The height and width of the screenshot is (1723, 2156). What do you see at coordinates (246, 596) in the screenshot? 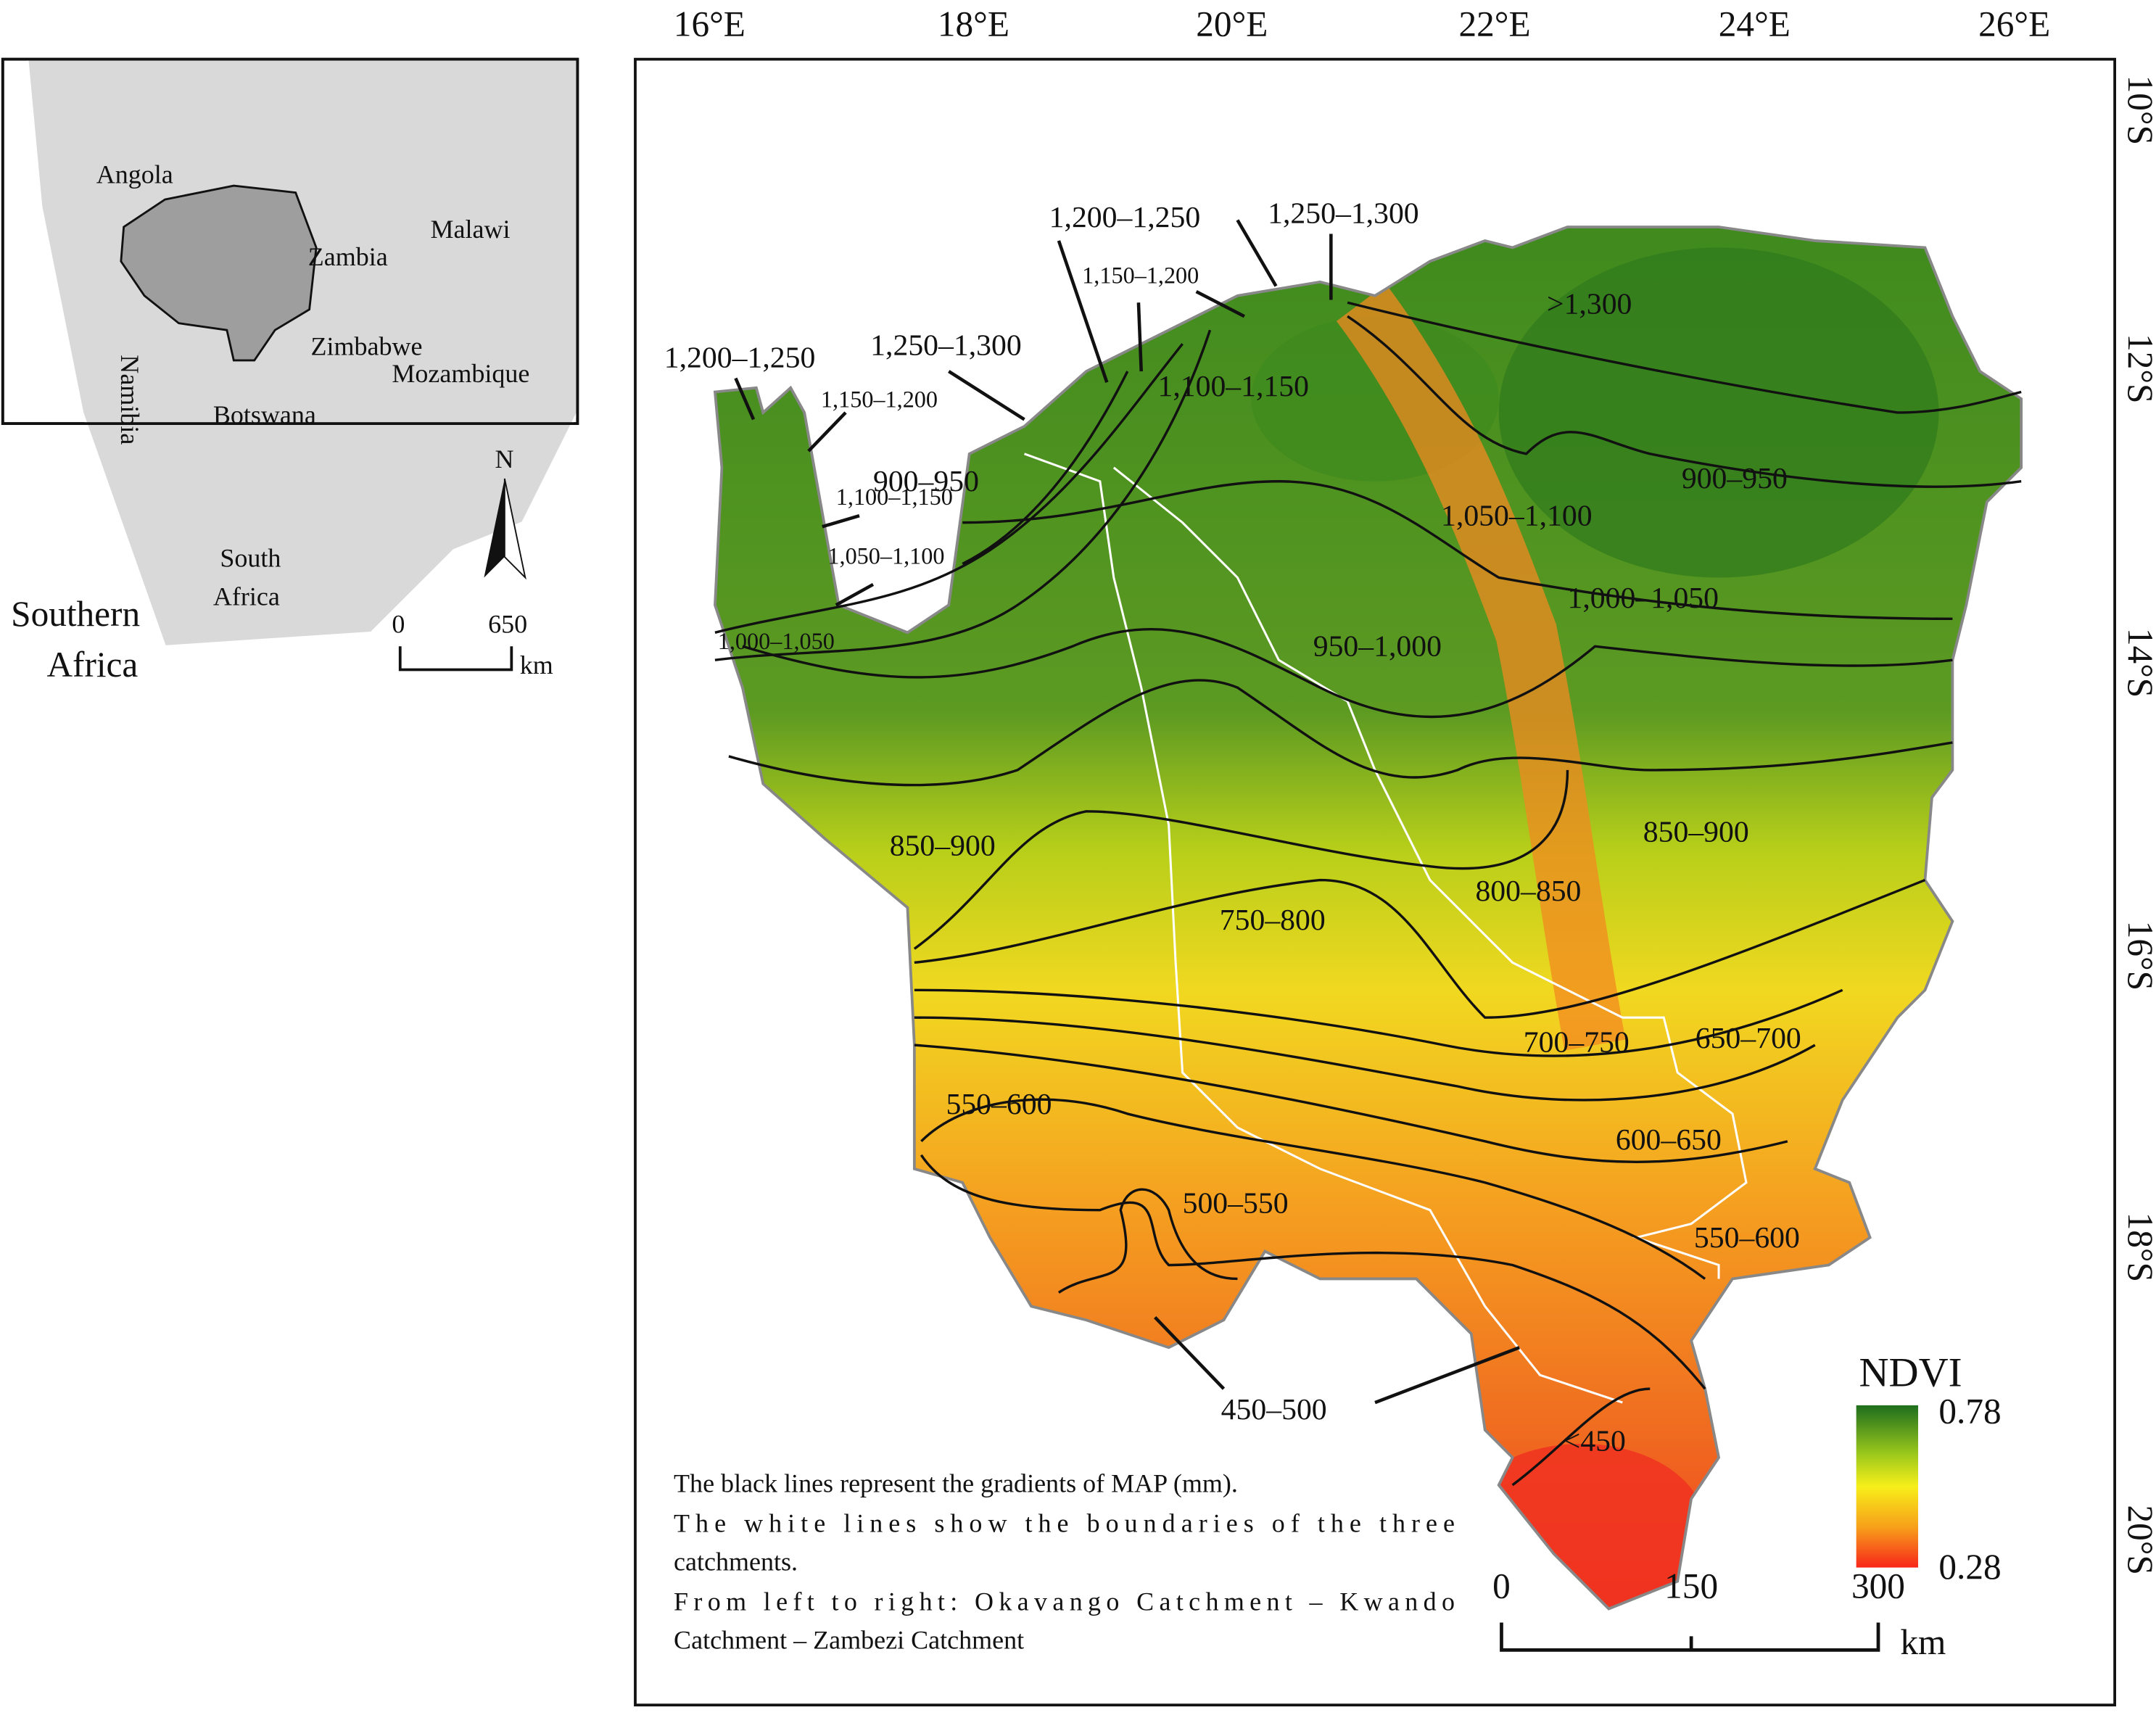
I see `country-label: Africa` at bounding box center [246, 596].